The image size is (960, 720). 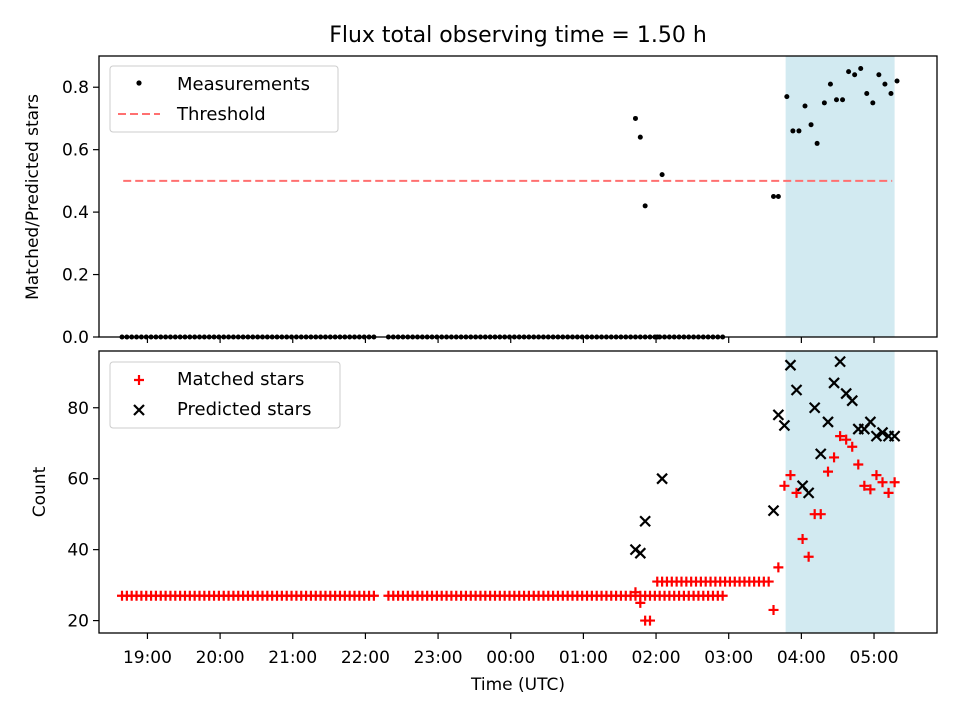 I want to click on x-tick-label: 20:00, so click(x=220, y=658).